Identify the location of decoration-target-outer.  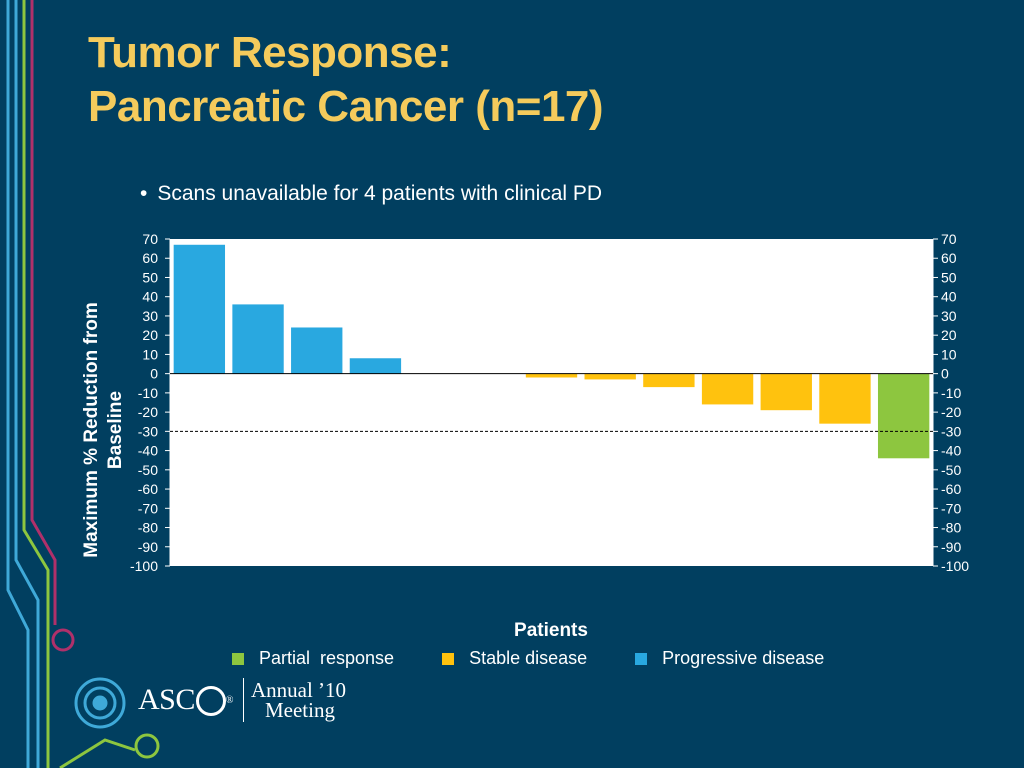
(100, 703).